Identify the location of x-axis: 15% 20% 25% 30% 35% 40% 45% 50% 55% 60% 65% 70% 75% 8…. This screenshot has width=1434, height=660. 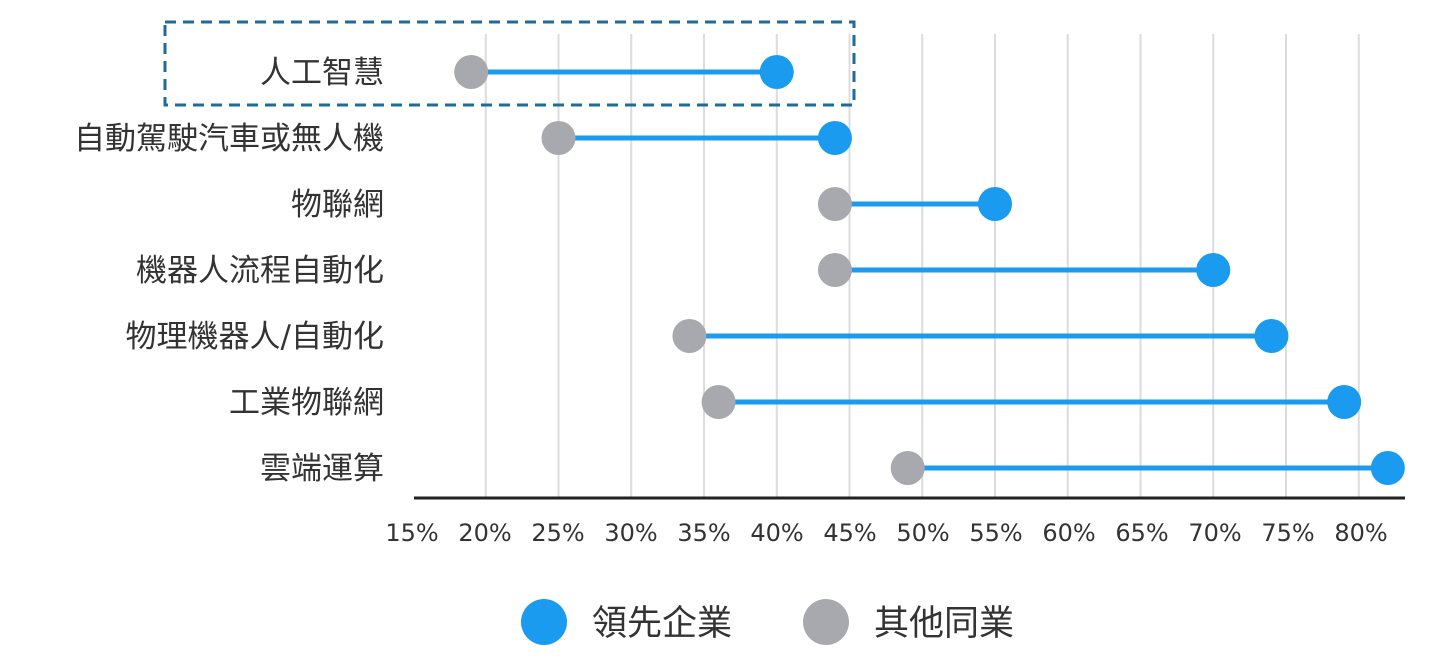
(895, 521).